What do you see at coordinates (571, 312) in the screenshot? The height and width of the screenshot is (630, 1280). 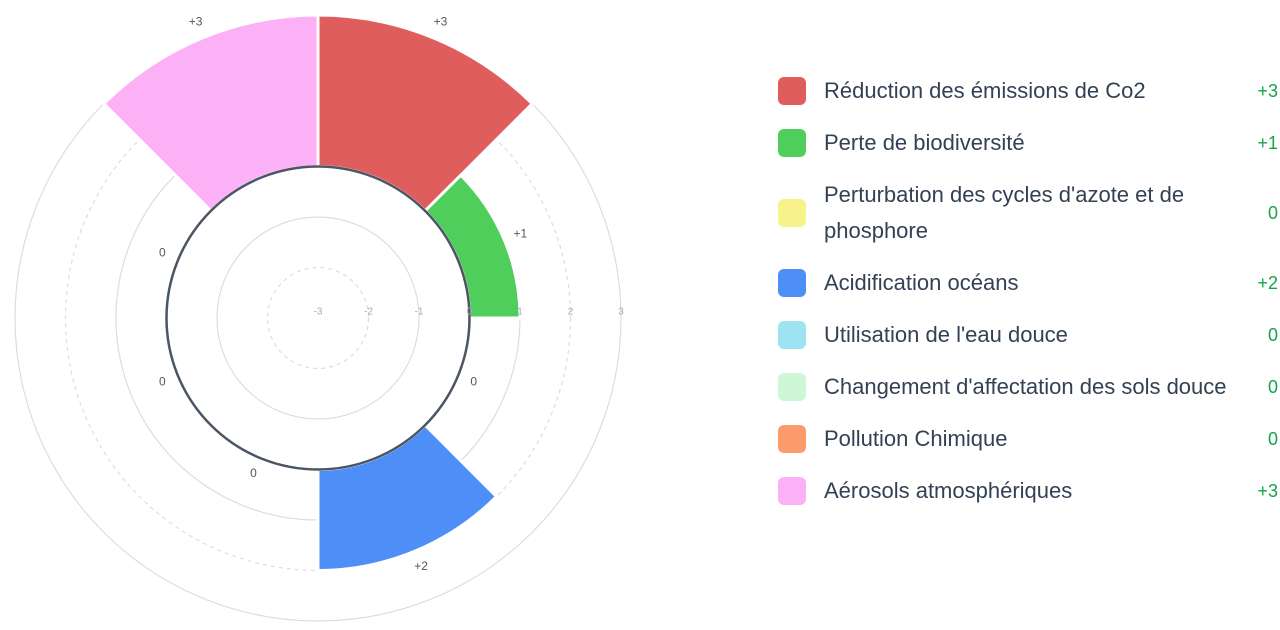 I see `r-tick-label: 2` at bounding box center [571, 312].